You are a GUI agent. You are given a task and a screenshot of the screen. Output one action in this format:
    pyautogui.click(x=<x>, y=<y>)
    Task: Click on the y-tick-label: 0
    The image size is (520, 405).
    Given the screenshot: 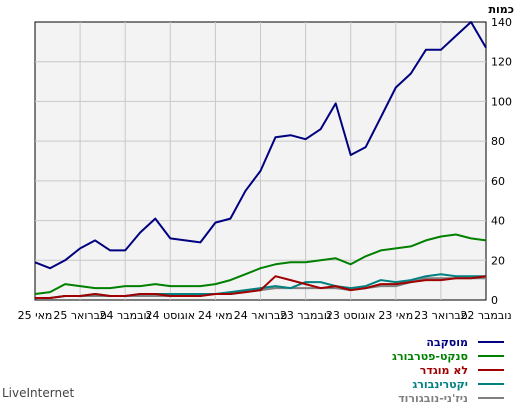 What is the action you would take?
    pyautogui.click(x=494, y=300)
    